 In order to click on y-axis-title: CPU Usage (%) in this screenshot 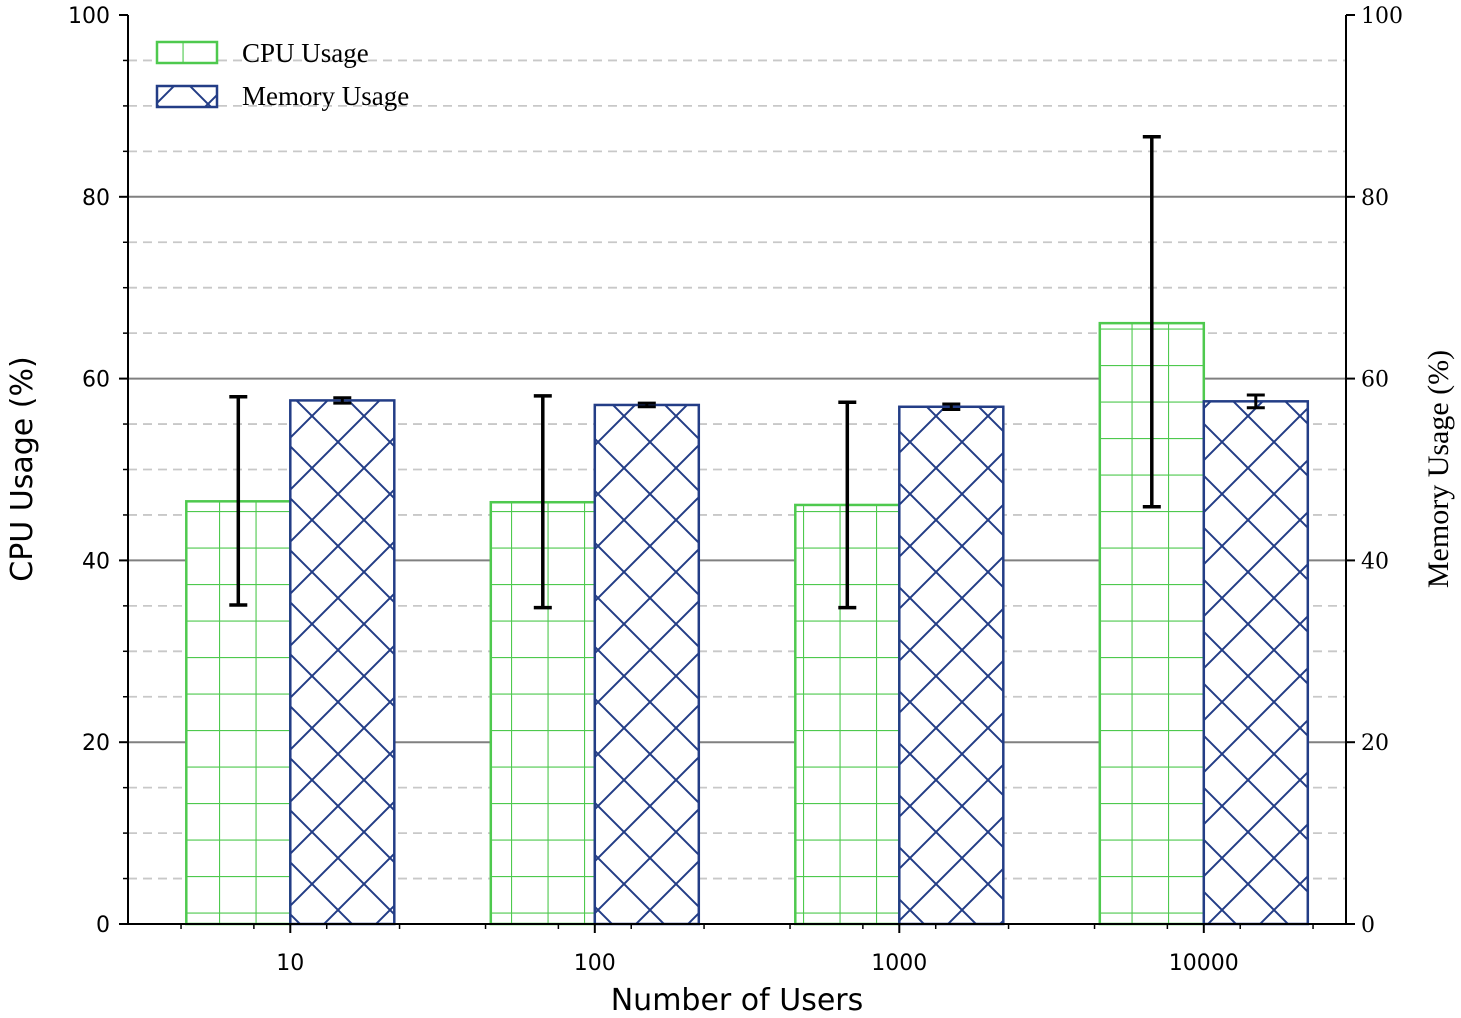, I will do `click(22, 468)`.